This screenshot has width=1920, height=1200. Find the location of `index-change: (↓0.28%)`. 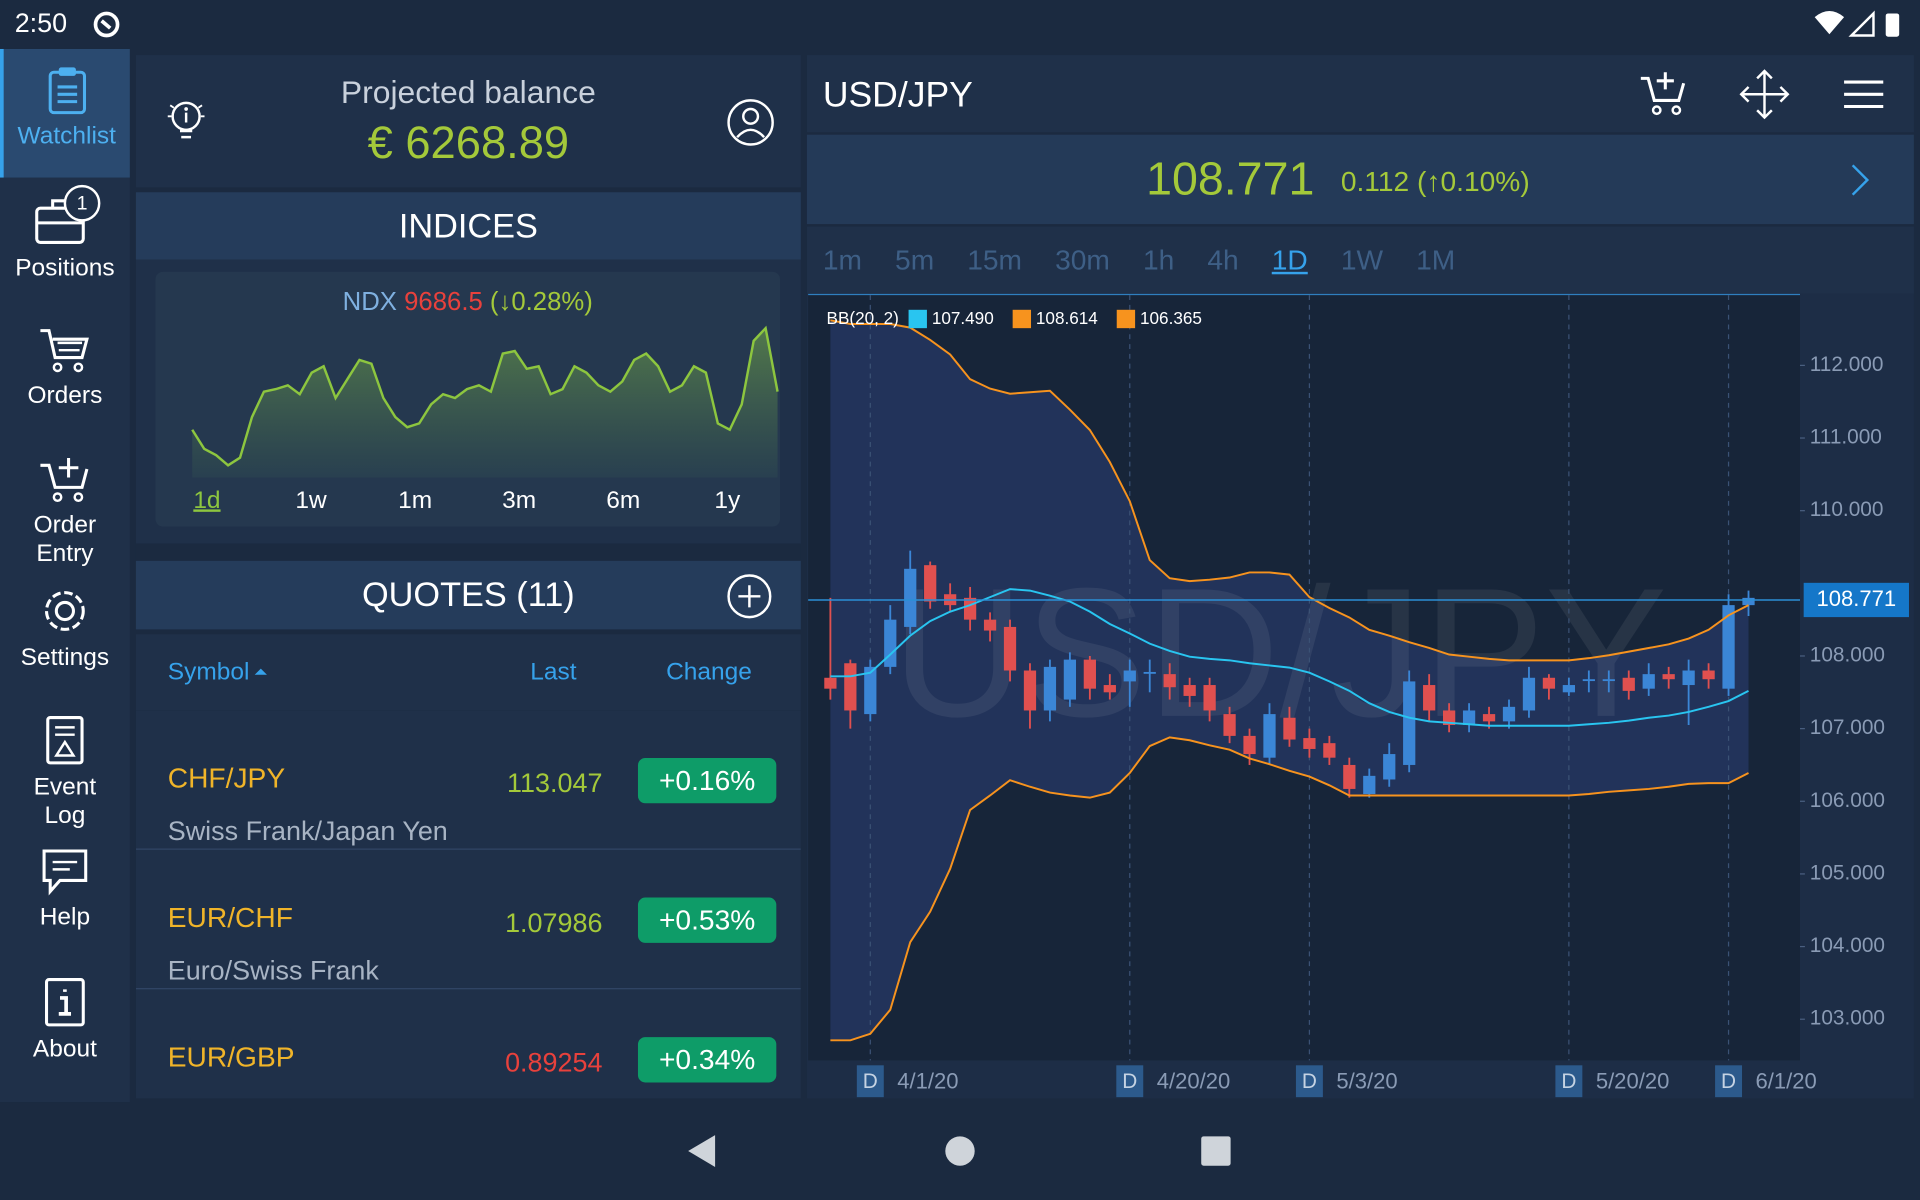

index-change: (↓0.28%) is located at coordinates (541, 301).